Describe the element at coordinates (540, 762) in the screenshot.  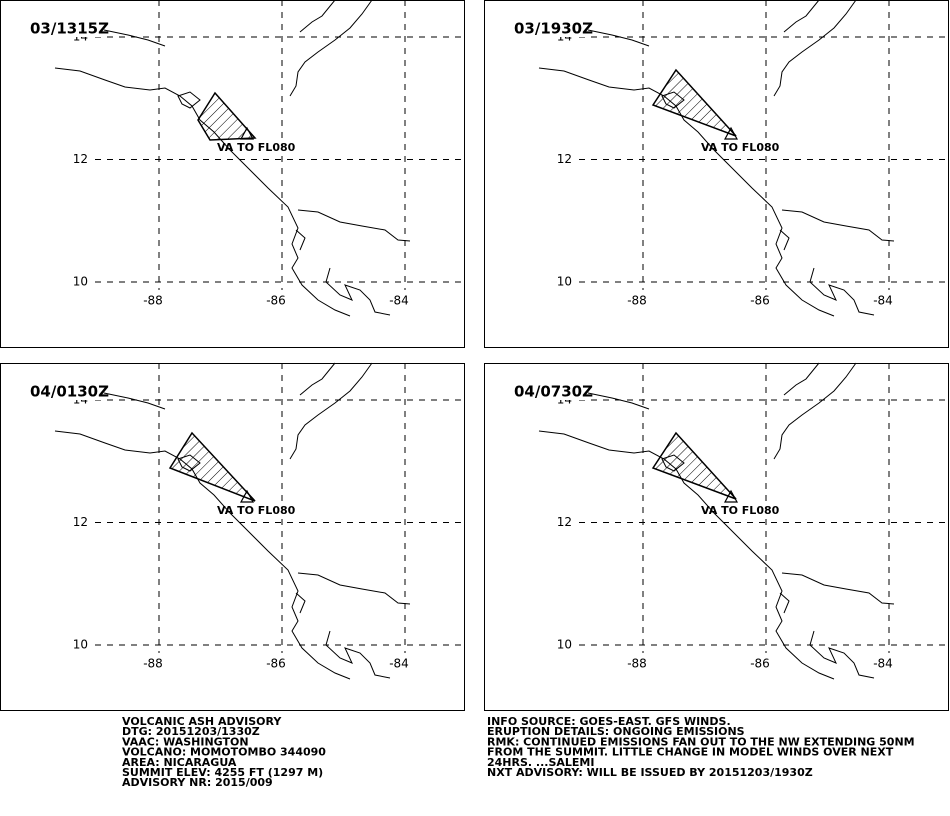
I see `advisory-line: 24HRS. ...SALEMI` at that location.